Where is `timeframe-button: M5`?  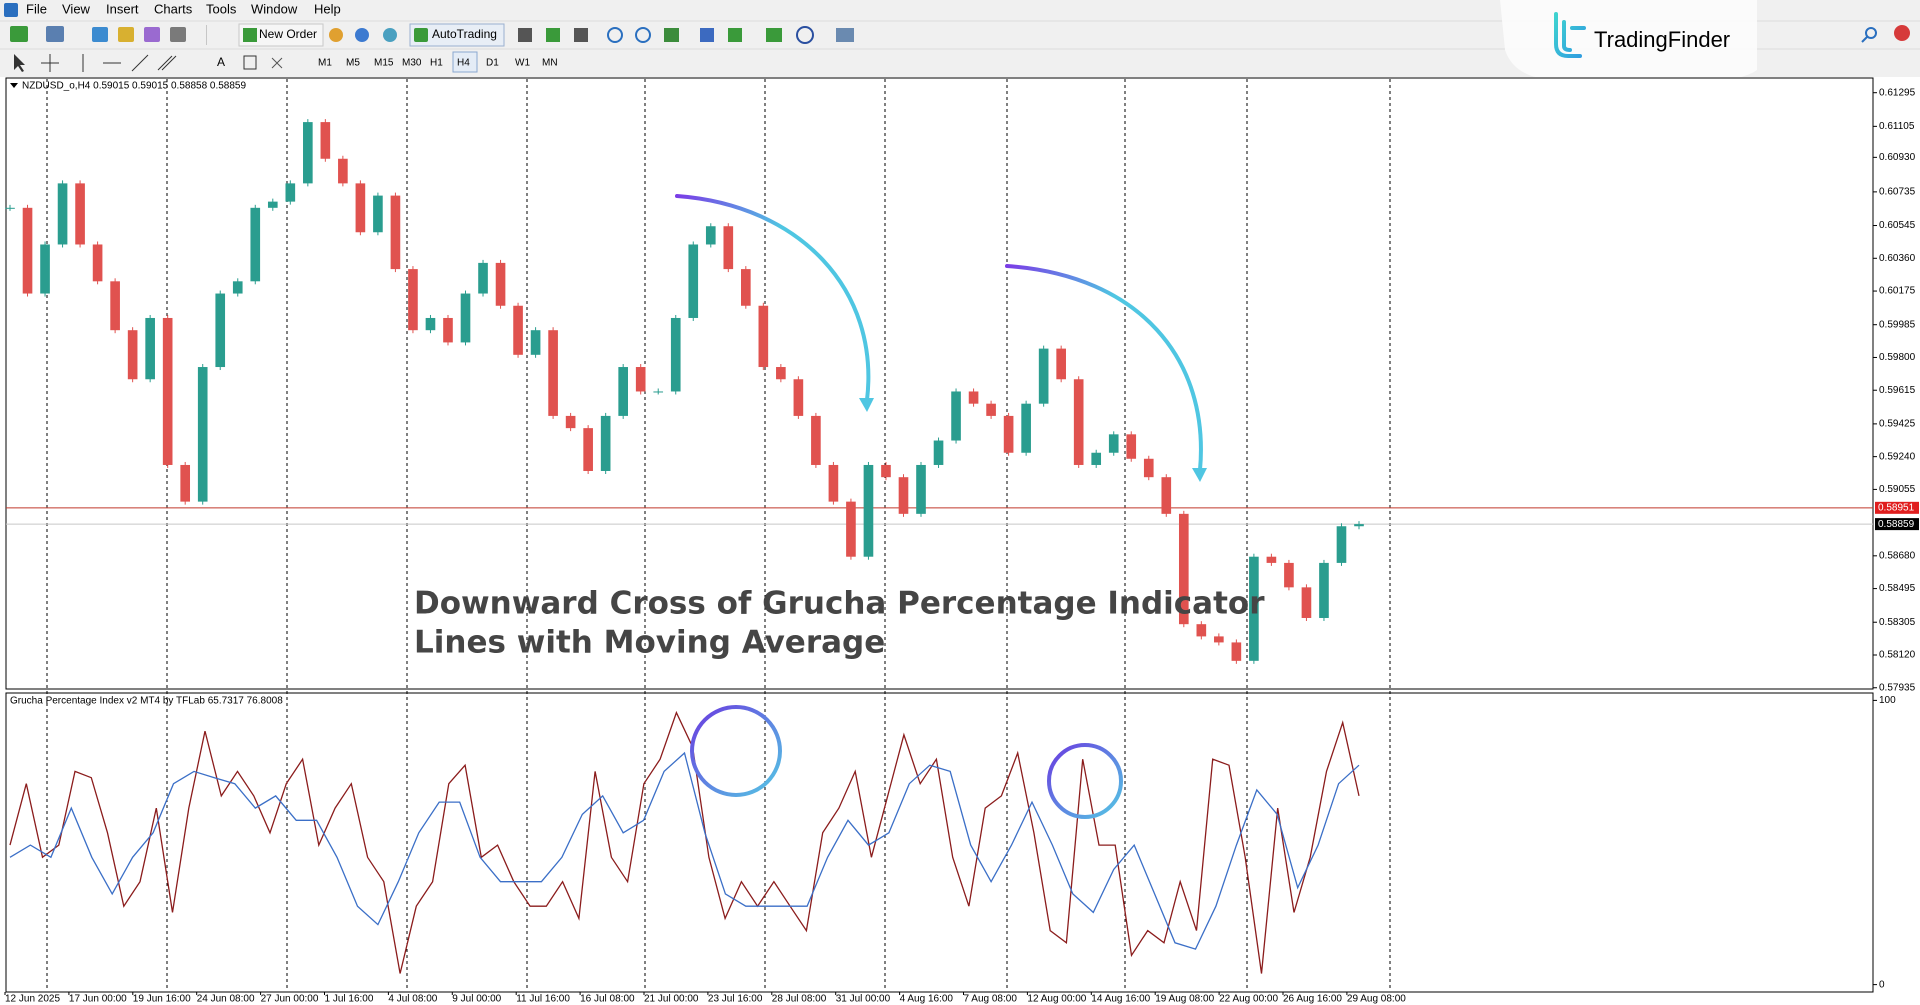
timeframe-button: M5 is located at coordinates (353, 63).